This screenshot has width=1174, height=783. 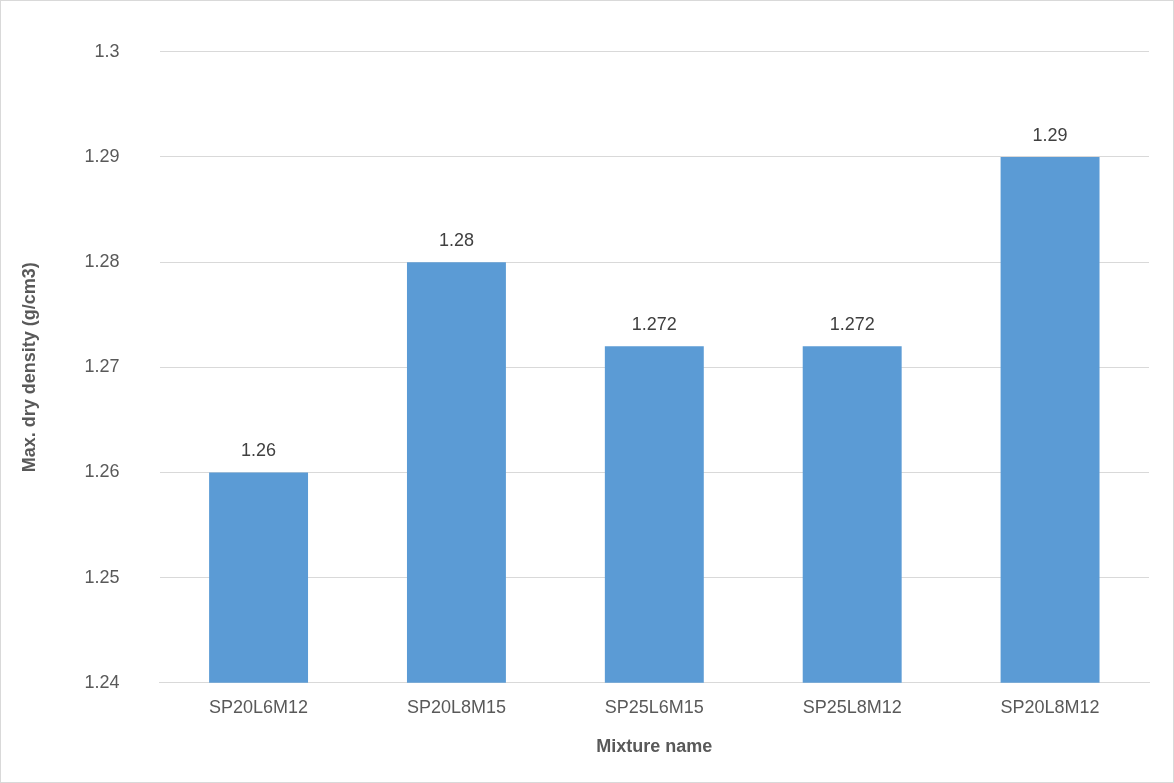 I want to click on y-tick-label: 1.25, so click(x=102, y=576).